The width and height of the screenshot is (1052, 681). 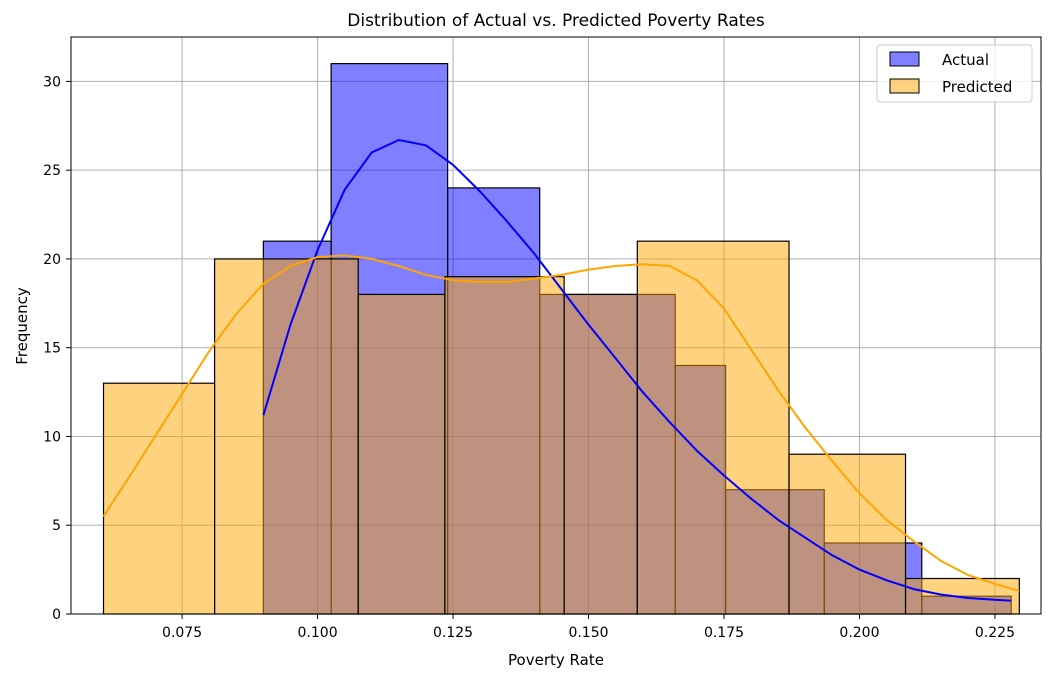 What do you see at coordinates (52, 82) in the screenshot?
I see `y-tick-label: 30` at bounding box center [52, 82].